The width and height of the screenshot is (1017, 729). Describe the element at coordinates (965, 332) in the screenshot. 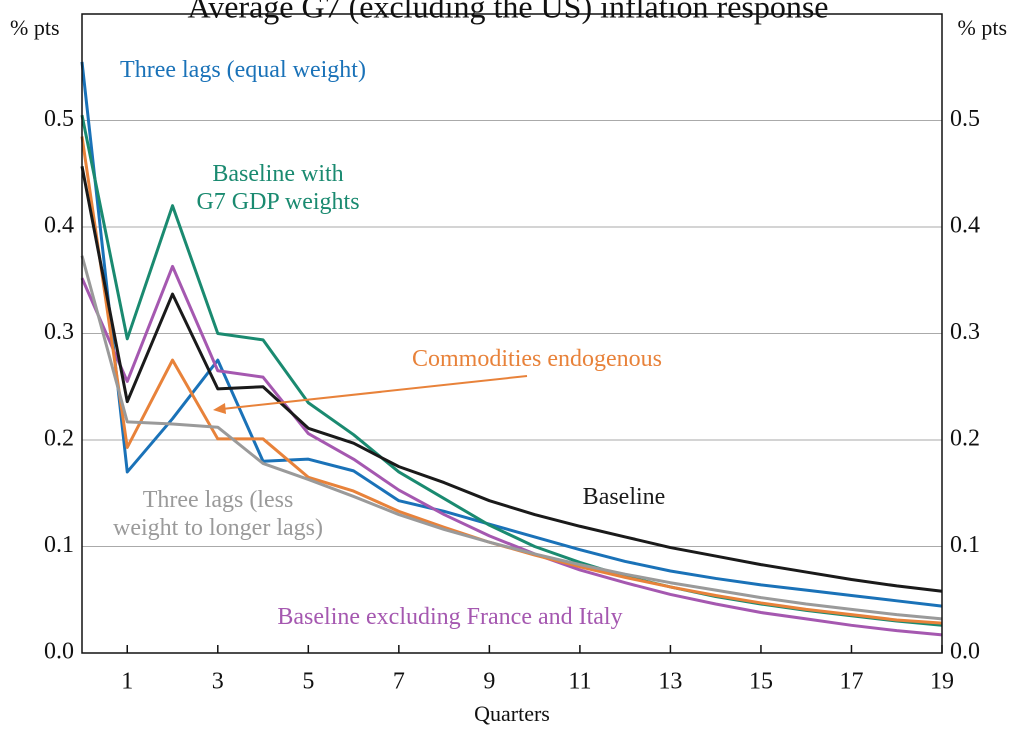

I see `y2-tick-label: 0.3` at that location.